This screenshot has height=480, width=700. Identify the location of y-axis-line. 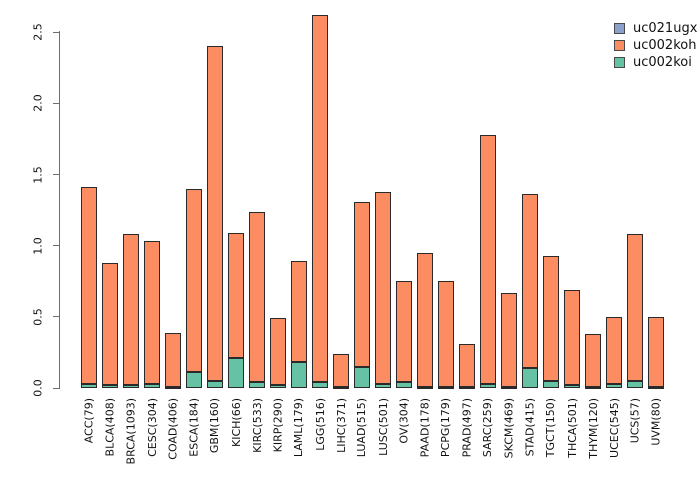
(59, 210).